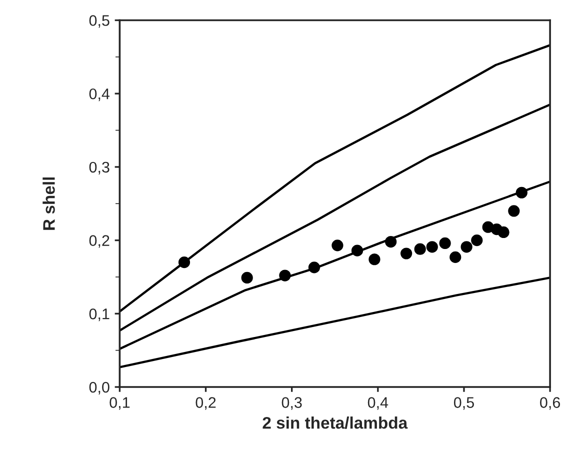 The image size is (570, 450). Describe the element at coordinates (292, 403) in the screenshot. I see `x-tick-label: 0,3` at that location.